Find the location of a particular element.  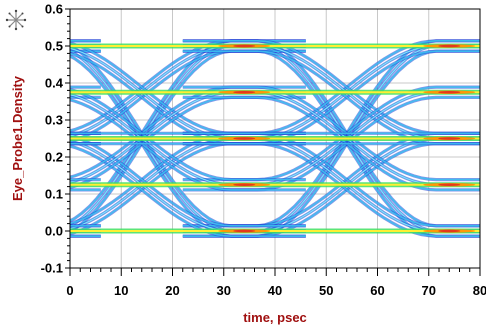

x-tick-label: 10 is located at coordinates (121, 290).